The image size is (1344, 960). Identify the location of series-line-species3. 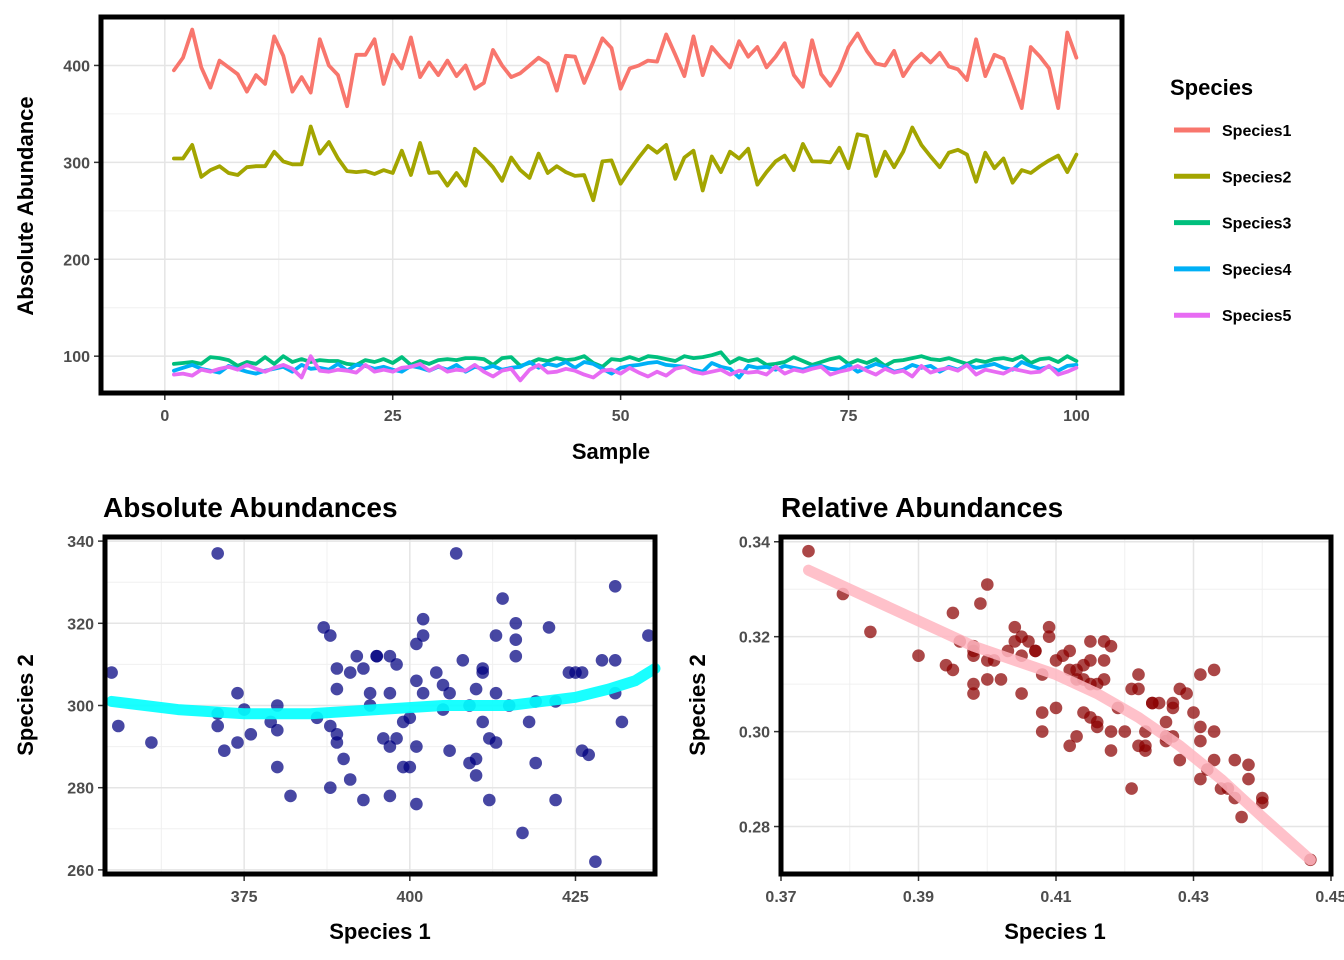
(625, 359).